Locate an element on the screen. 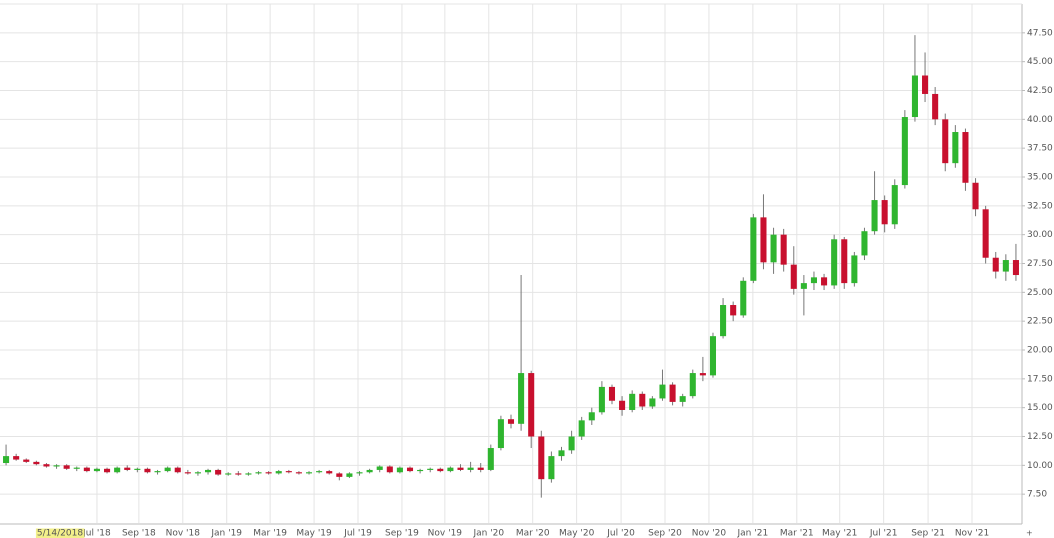 The height and width of the screenshot is (538, 1054). y-tick-label: 17.50 is located at coordinates (1040, 379).